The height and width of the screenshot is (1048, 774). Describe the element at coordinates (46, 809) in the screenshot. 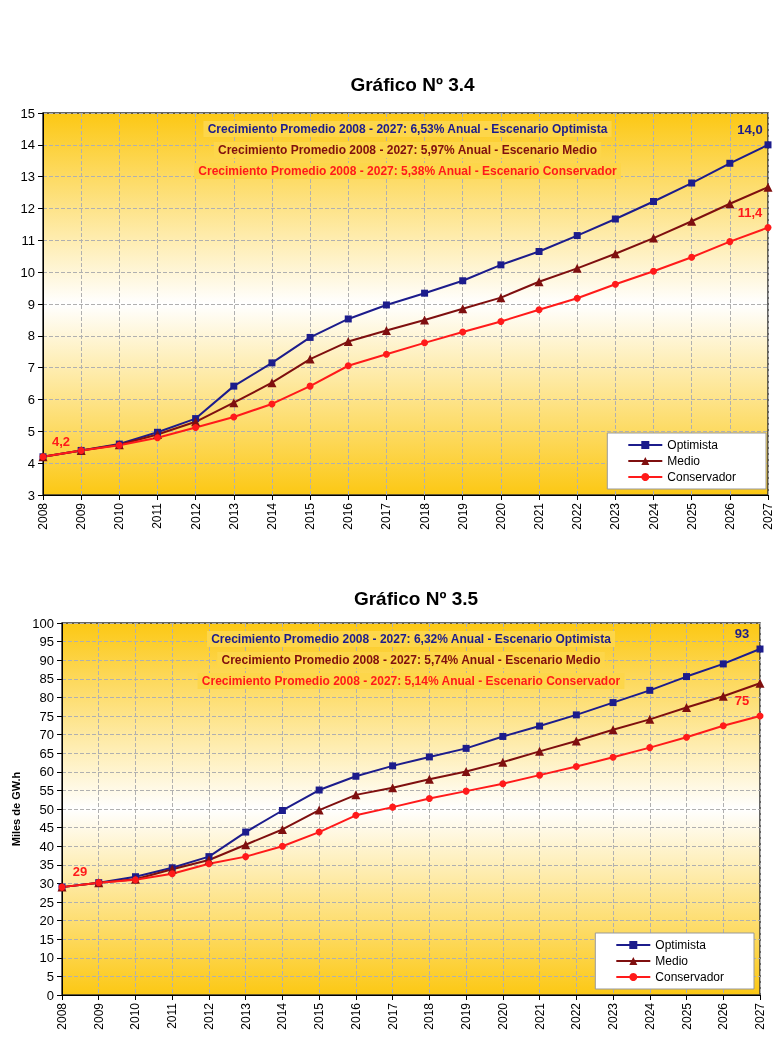

I see `y-tick-label: 50` at that location.